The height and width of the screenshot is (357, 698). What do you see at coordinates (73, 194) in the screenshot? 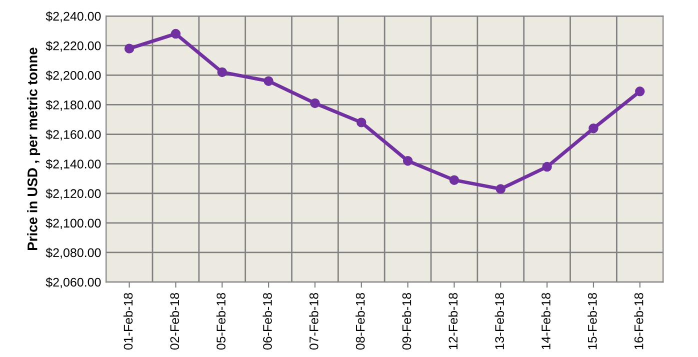
I see `y-tick-label: $2,120.00` at bounding box center [73, 194].